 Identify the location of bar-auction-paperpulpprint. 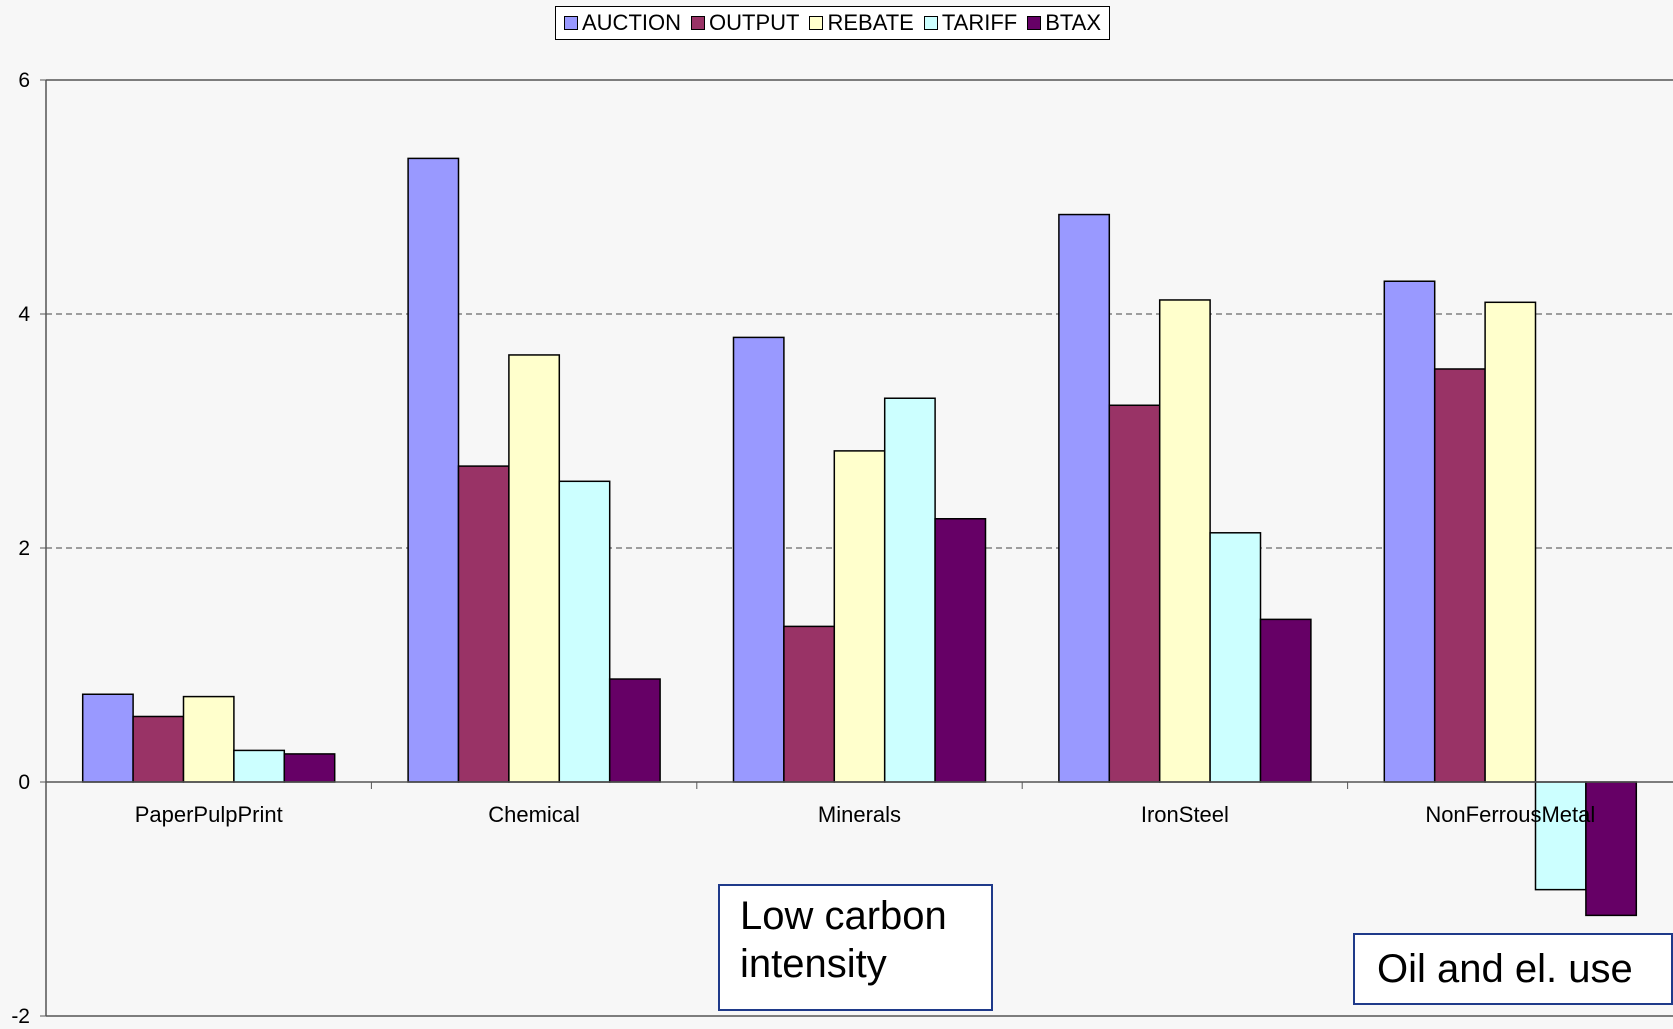
(107, 738).